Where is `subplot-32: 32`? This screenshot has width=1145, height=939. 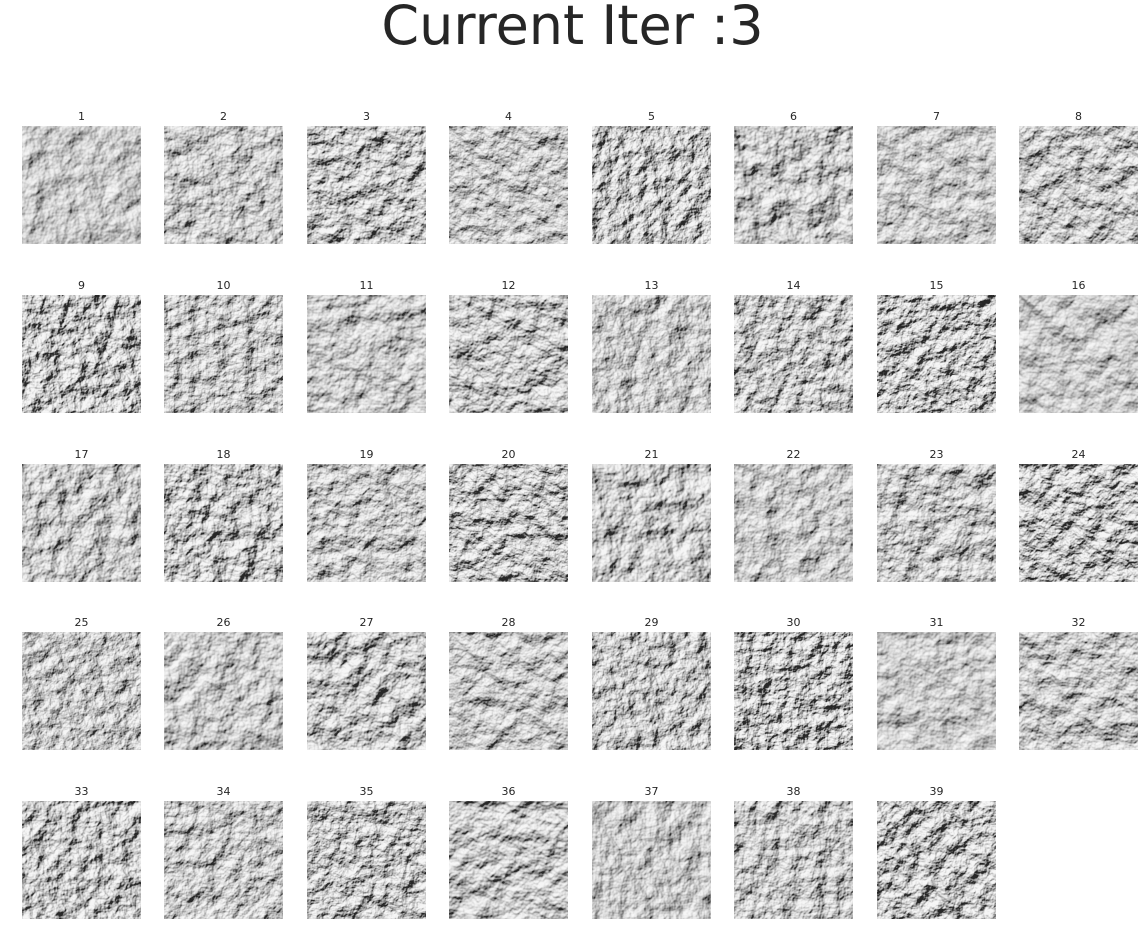
subplot-32: 32 is located at coordinates (1078, 683).